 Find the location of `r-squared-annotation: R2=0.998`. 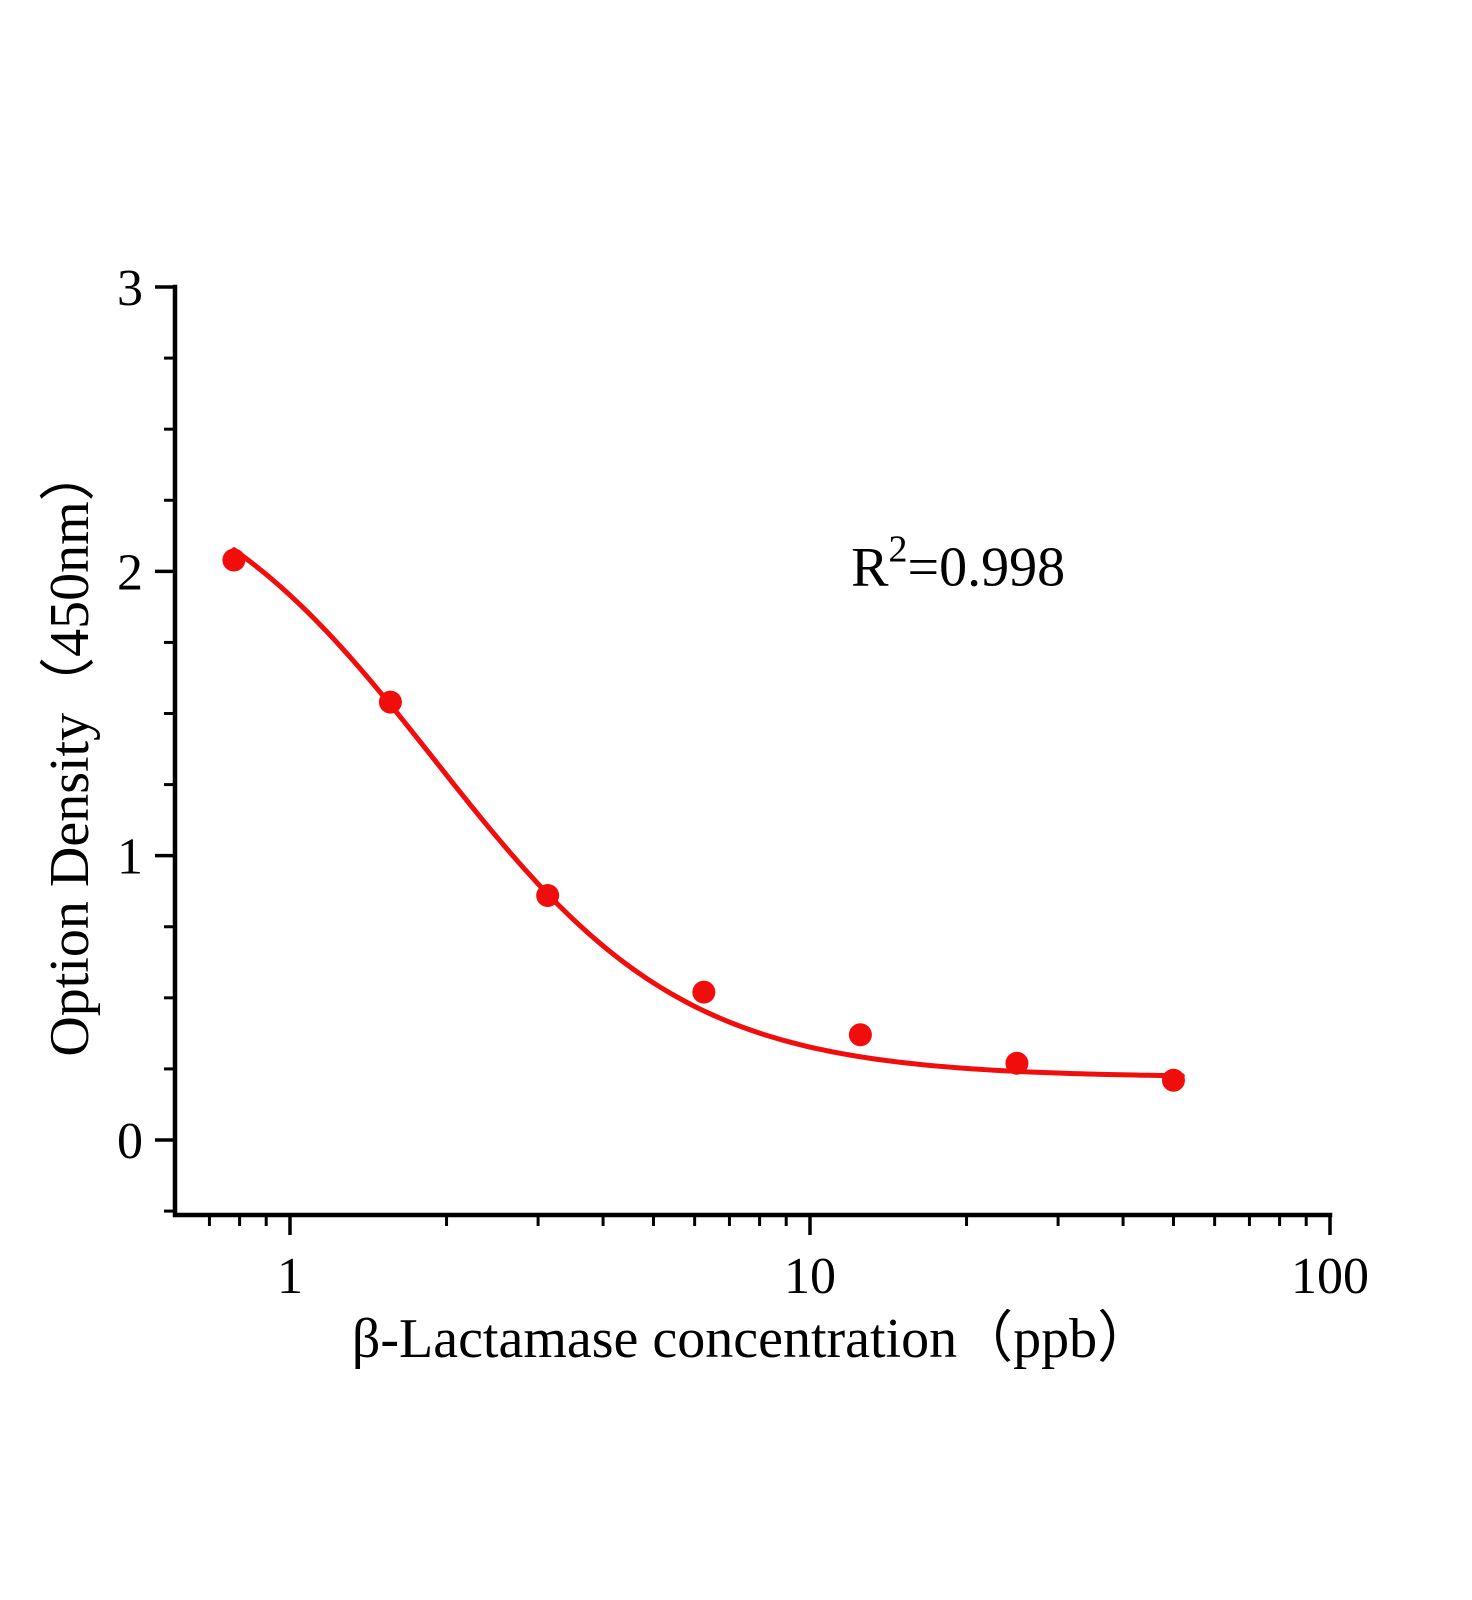

r-squared-annotation: R2=0.998 is located at coordinates (958, 564).